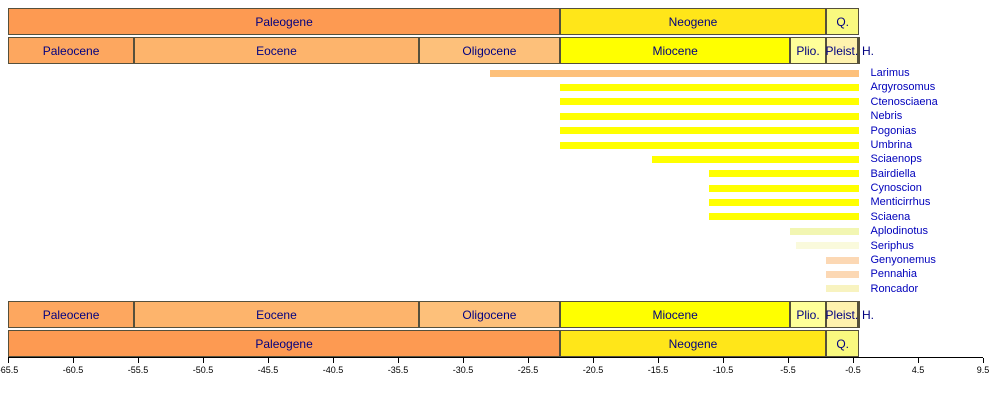 This screenshot has width=1000, height=405. I want to click on taxon-row-sciaena: Sciaena, so click(500, 217).